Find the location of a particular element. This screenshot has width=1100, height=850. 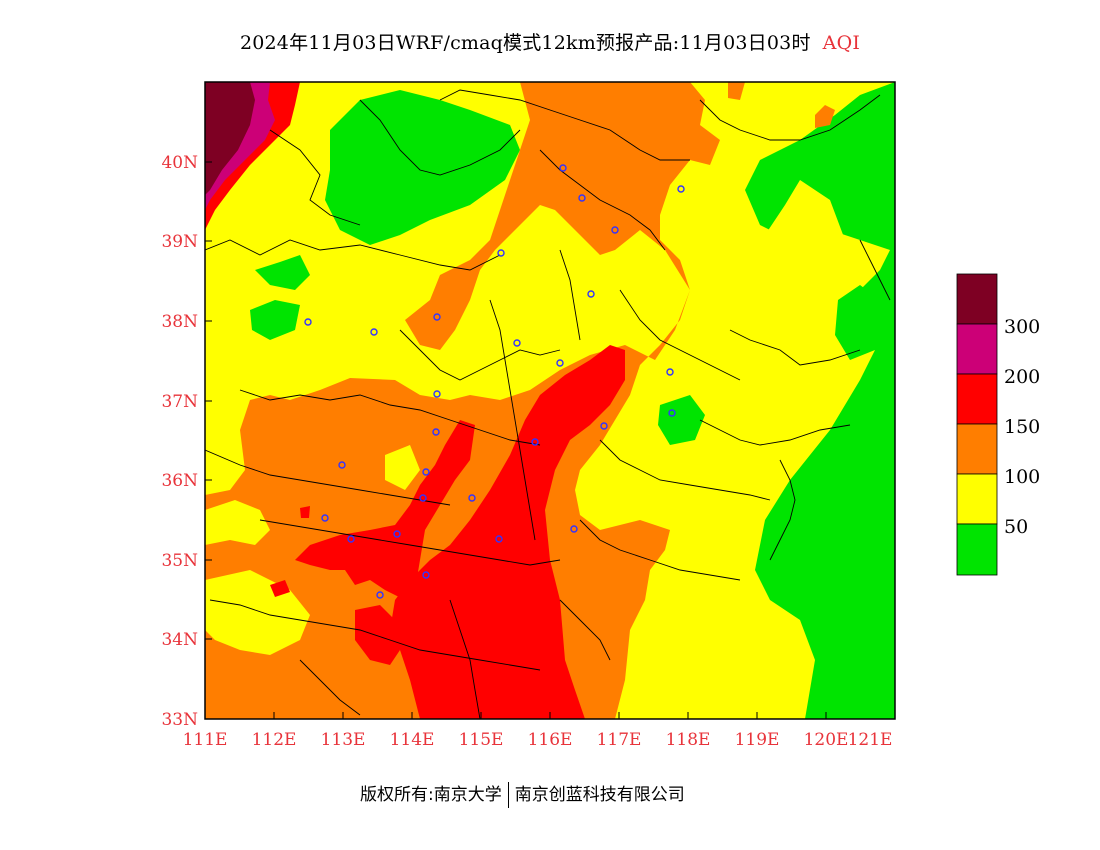

aqi-band-red-main is located at coordinates (507, 532).